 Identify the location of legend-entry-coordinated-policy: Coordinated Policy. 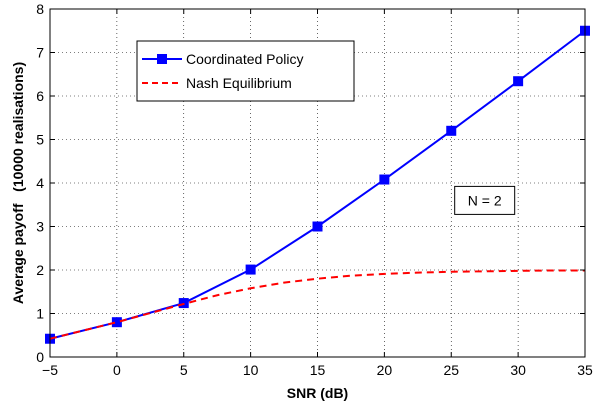
(245, 59).